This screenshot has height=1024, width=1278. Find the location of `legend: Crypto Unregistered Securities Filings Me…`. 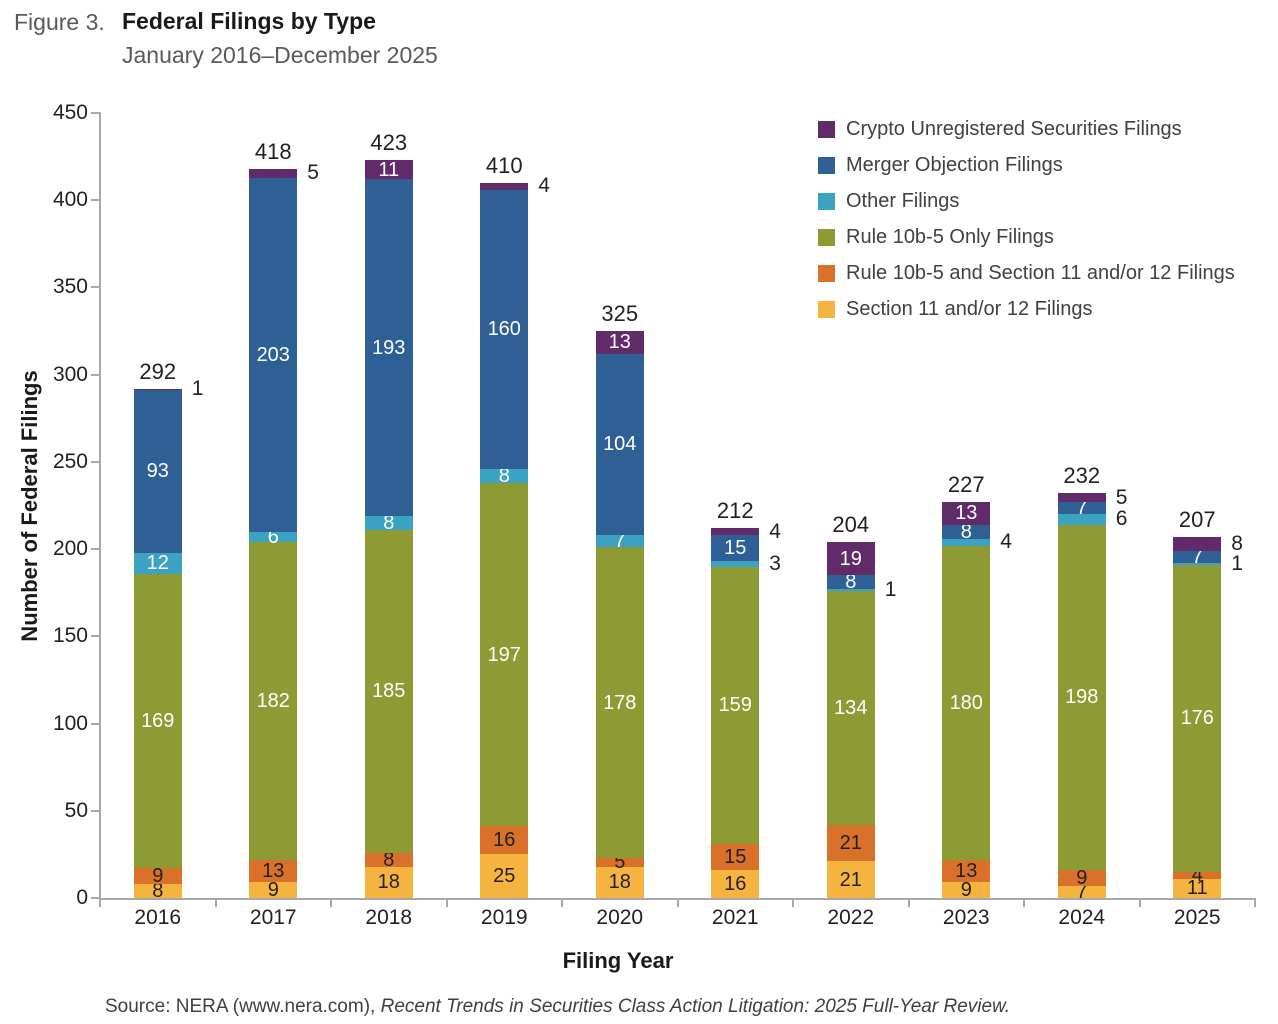

legend: Crypto Unregistered Securities Filings Me… is located at coordinates (1026, 227).